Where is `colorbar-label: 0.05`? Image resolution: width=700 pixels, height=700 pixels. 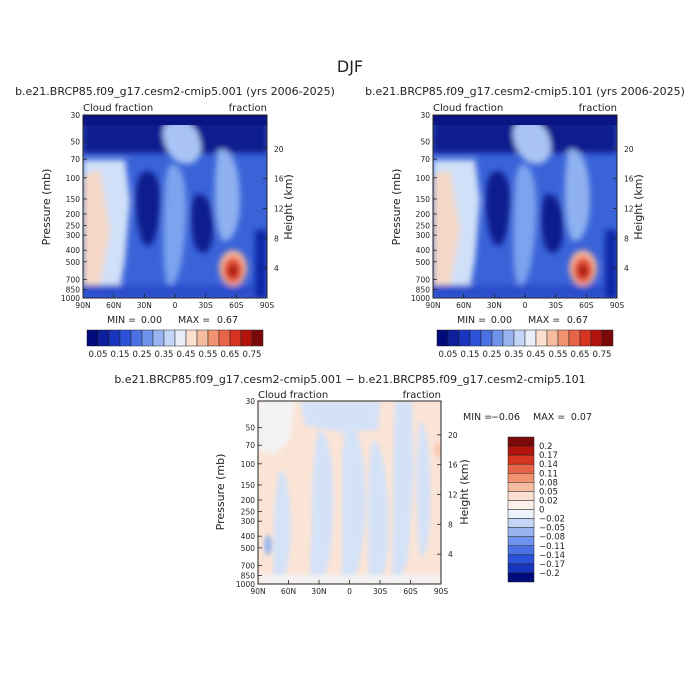
colorbar-label: 0.05 is located at coordinates (448, 355).